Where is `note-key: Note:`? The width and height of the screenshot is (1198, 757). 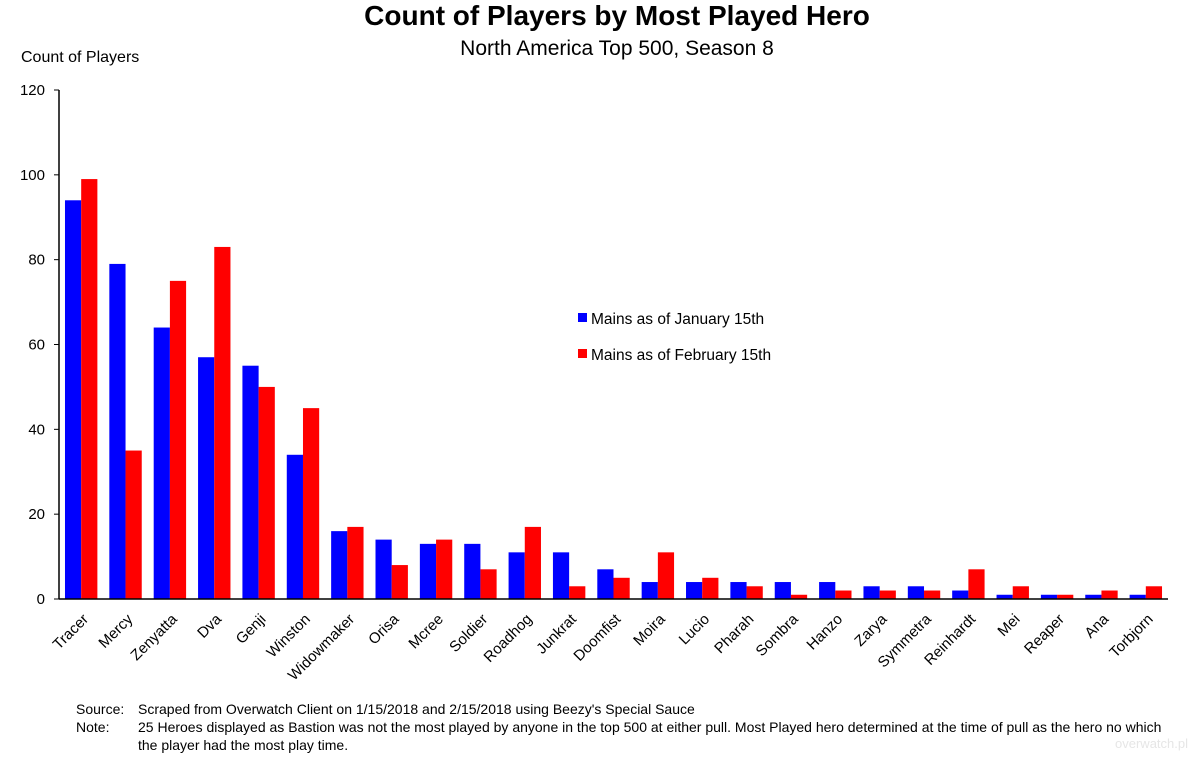
note-key: Note: is located at coordinates (93, 727).